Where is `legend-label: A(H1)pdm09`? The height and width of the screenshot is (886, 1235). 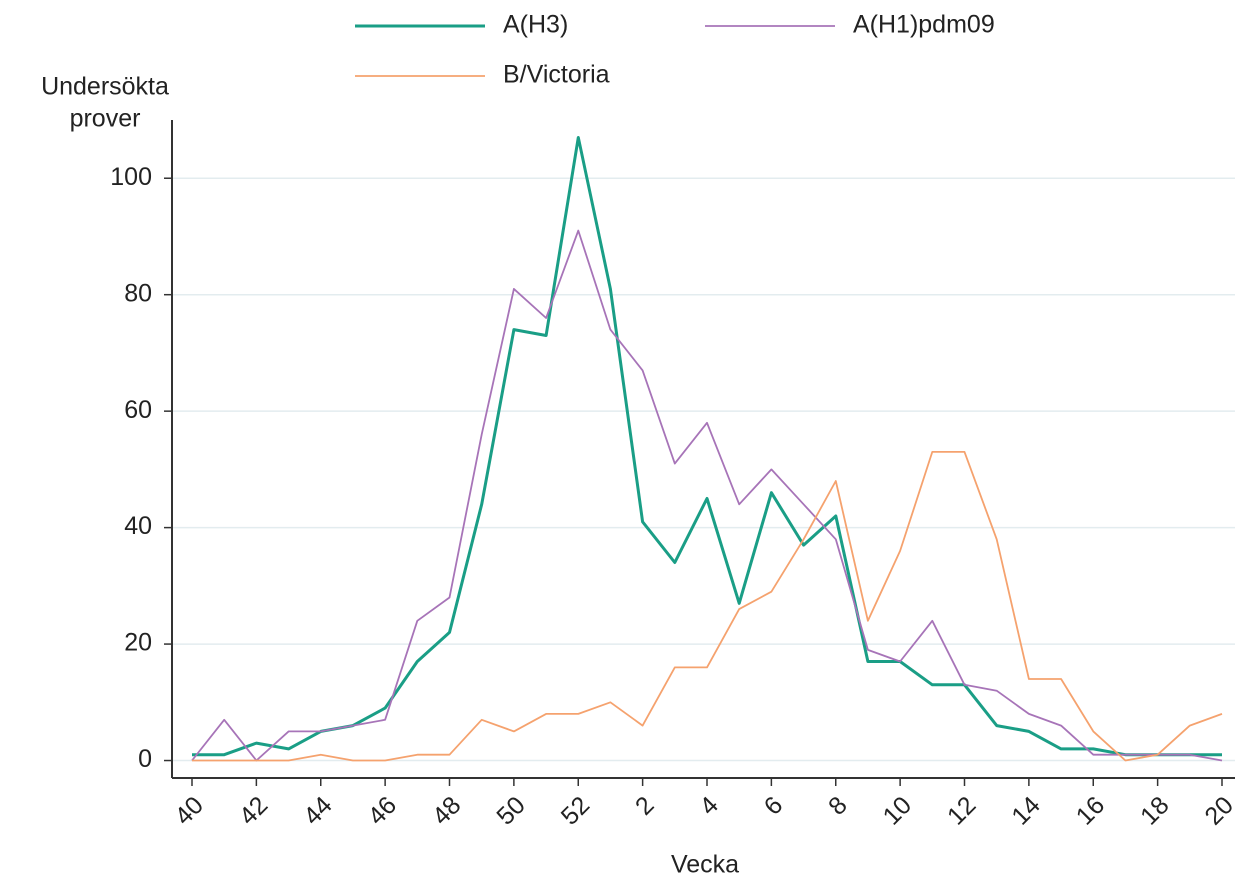 legend-label: A(H1)pdm09 is located at coordinates (924, 25).